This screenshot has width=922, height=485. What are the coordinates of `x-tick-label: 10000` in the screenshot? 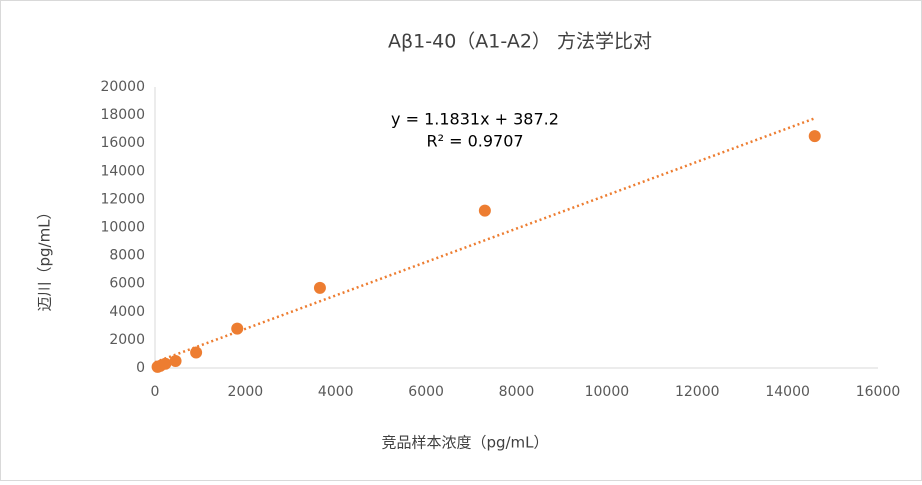 It's located at (607, 392).